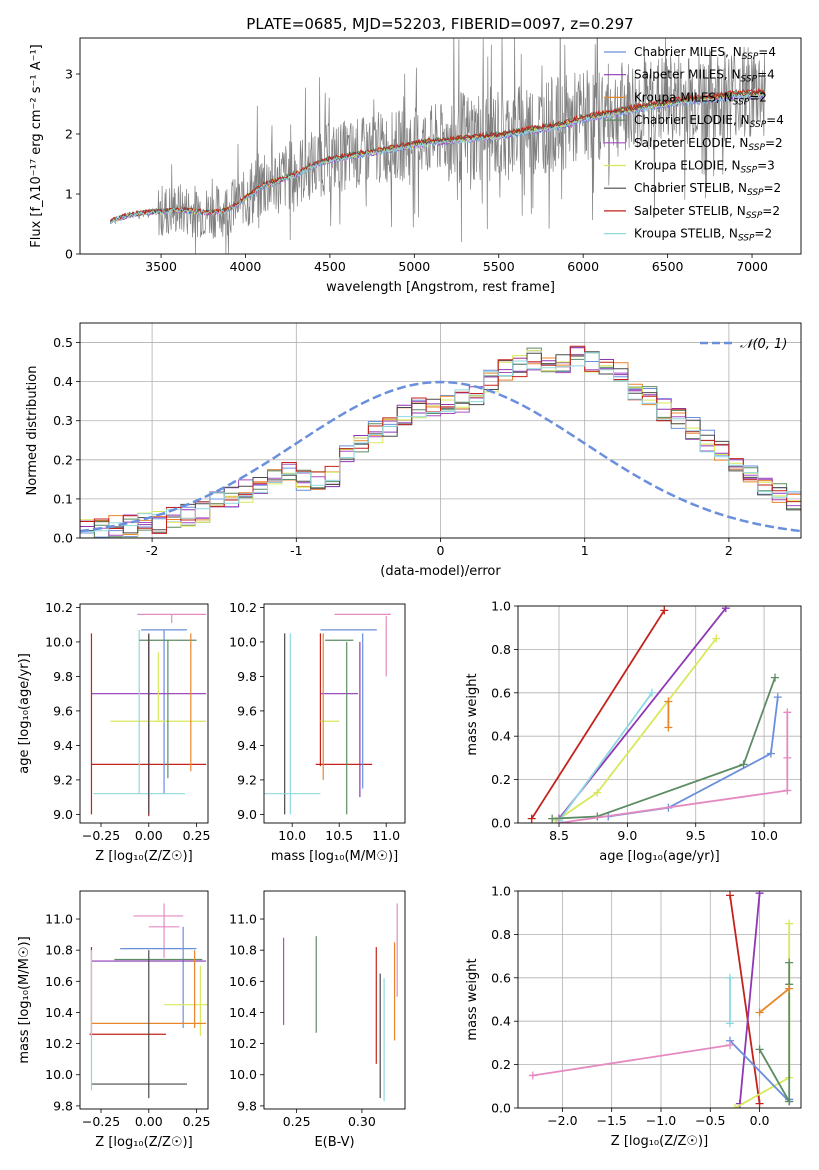 The width and height of the screenshot is (819, 1170). I want to click on weight-vs-z-series, so click(661, 999).